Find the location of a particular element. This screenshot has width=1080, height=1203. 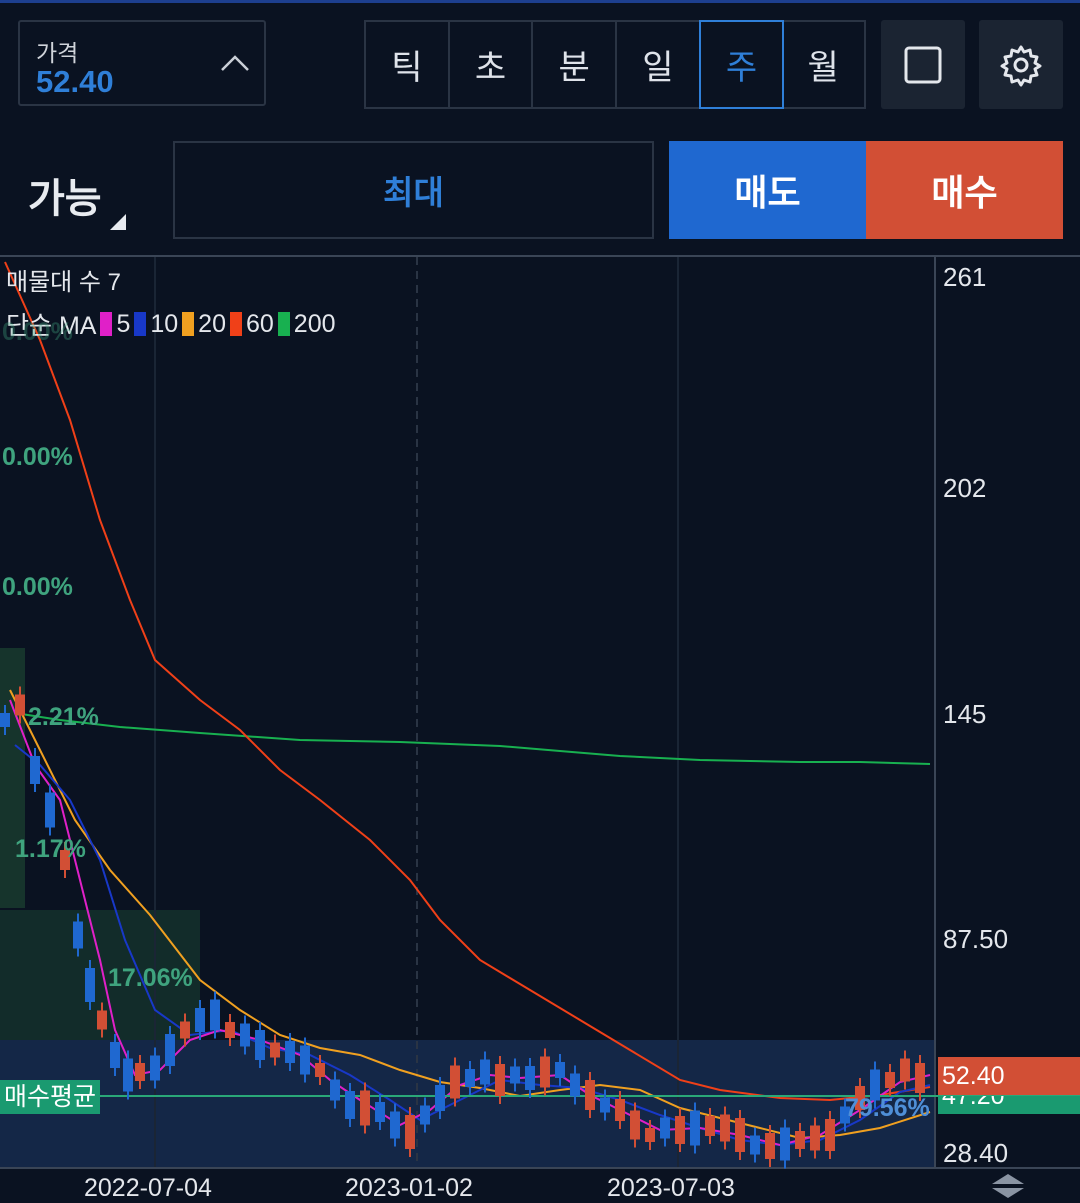

ma-200-line is located at coordinates (472, 738).